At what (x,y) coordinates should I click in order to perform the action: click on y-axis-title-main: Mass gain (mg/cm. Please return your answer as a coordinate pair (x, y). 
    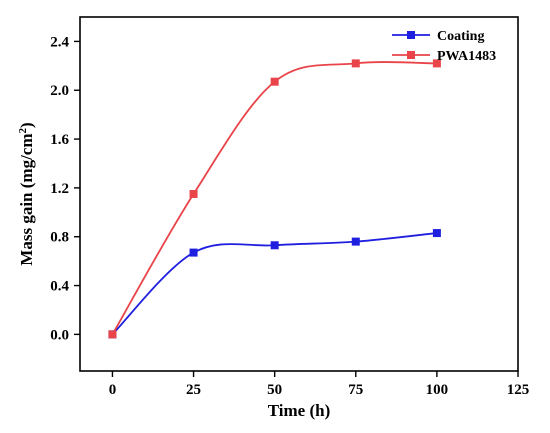
    Looking at the image, I should click on (26, 199).